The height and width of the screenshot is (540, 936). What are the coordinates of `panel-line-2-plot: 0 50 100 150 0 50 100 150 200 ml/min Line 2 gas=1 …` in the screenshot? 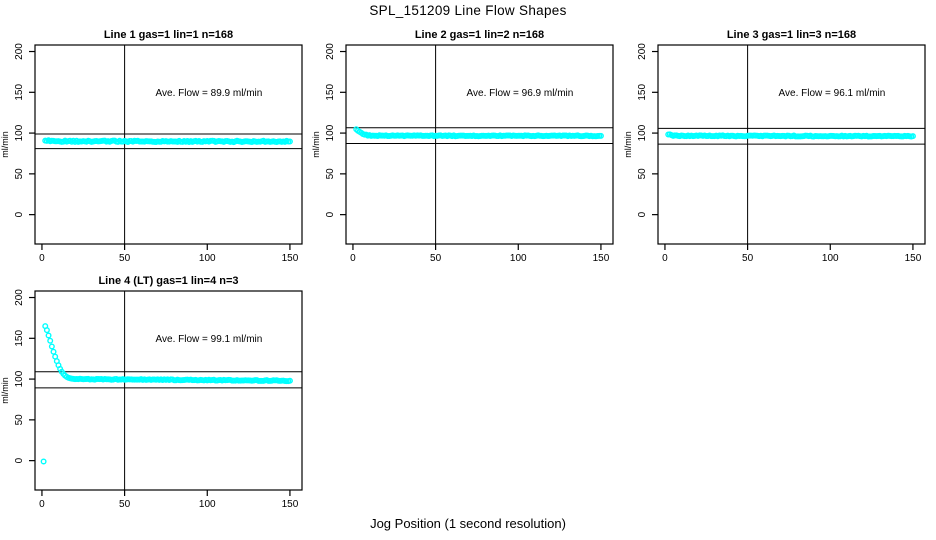 It's located at (462, 146).